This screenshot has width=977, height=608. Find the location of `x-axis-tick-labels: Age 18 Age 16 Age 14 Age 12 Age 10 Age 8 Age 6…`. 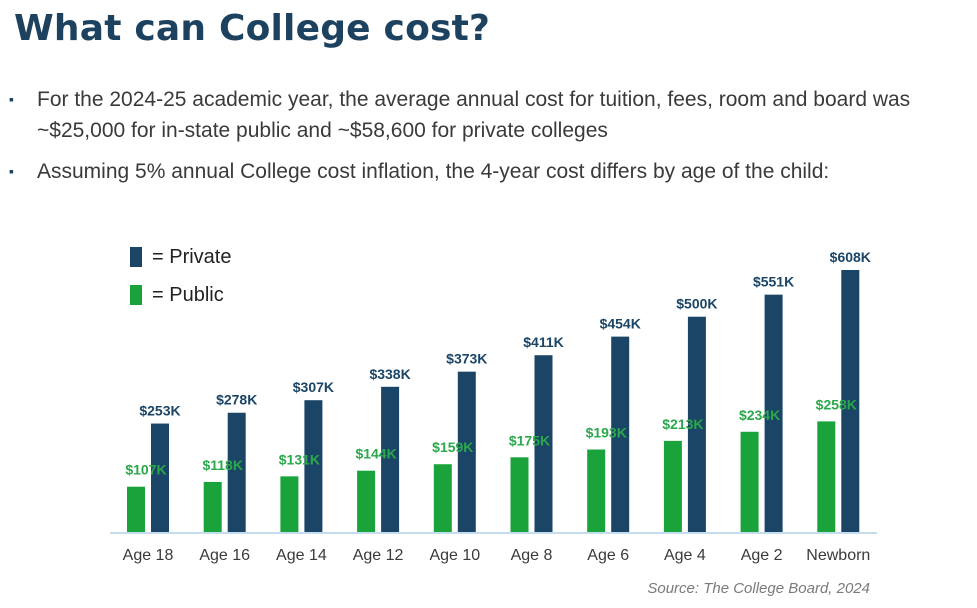

x-axis-tick-labels: Age 18 Age 16 Age 14 Age 12 Age 10 Age 8 Age 6… is located at coordinates (497, 555).